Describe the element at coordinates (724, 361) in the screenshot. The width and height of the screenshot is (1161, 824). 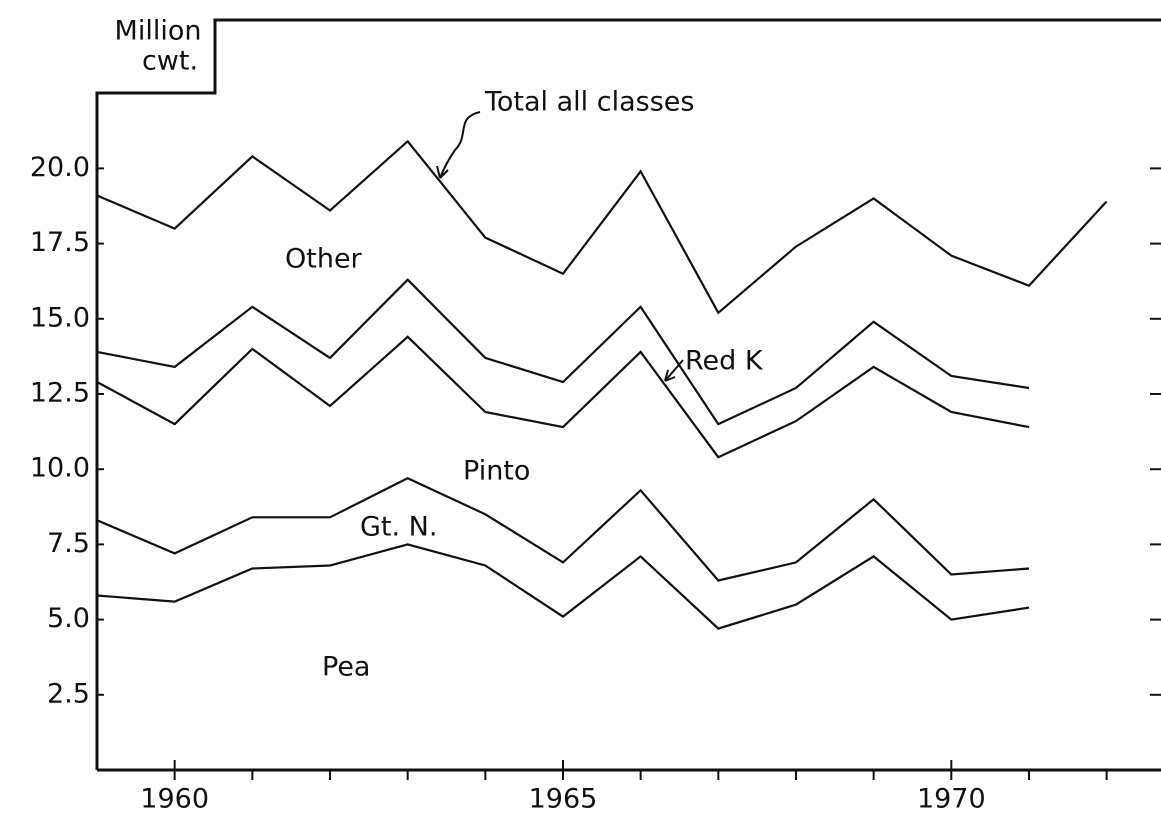
I see `annotation: Red K` at that location.